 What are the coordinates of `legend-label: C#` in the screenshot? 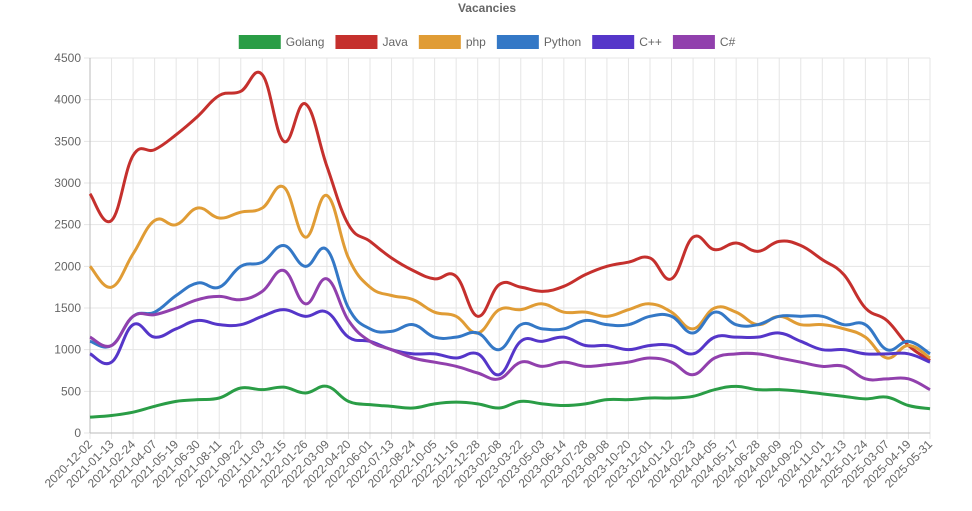 It's located at (728, 42).